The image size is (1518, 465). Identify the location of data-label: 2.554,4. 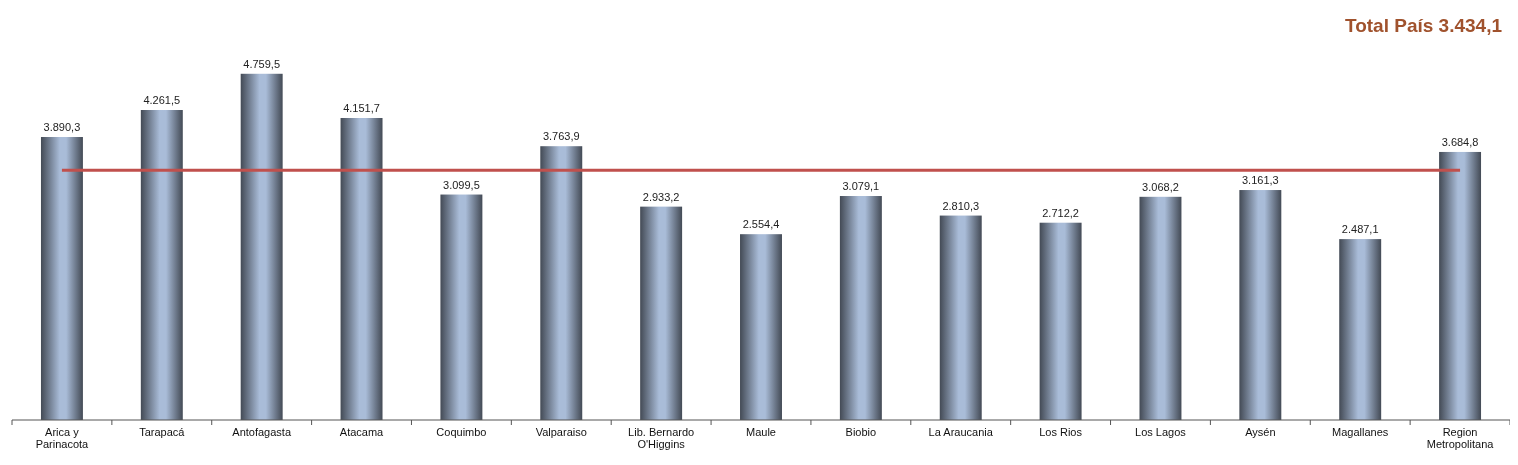
(761, 224).